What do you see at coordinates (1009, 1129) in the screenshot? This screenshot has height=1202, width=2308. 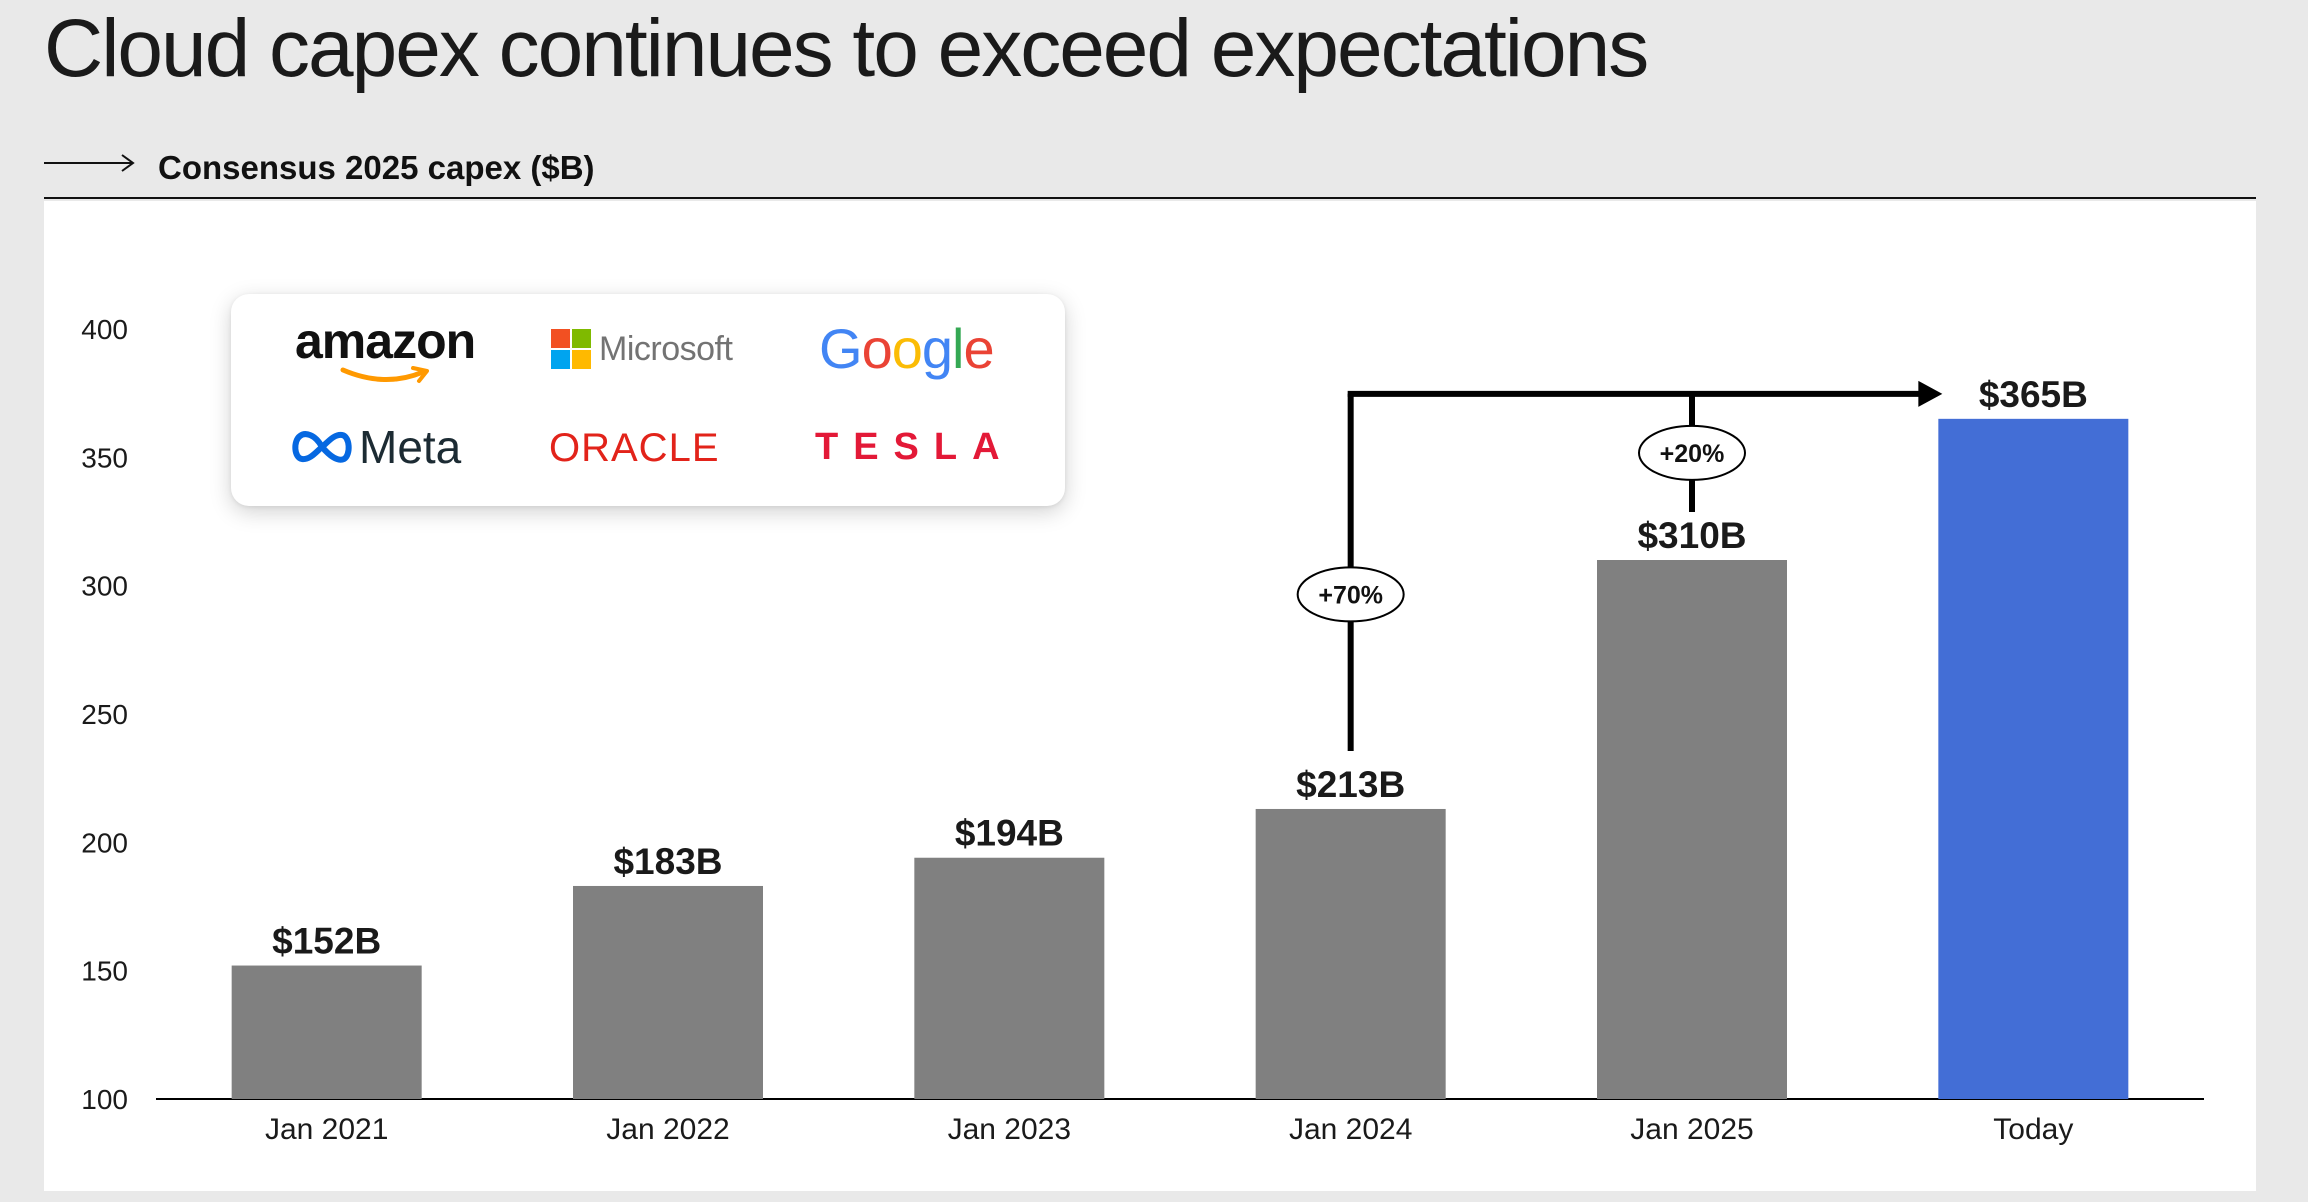 I see `x-tick-label: Jan 2023` at bounding box center [1009, 1129].